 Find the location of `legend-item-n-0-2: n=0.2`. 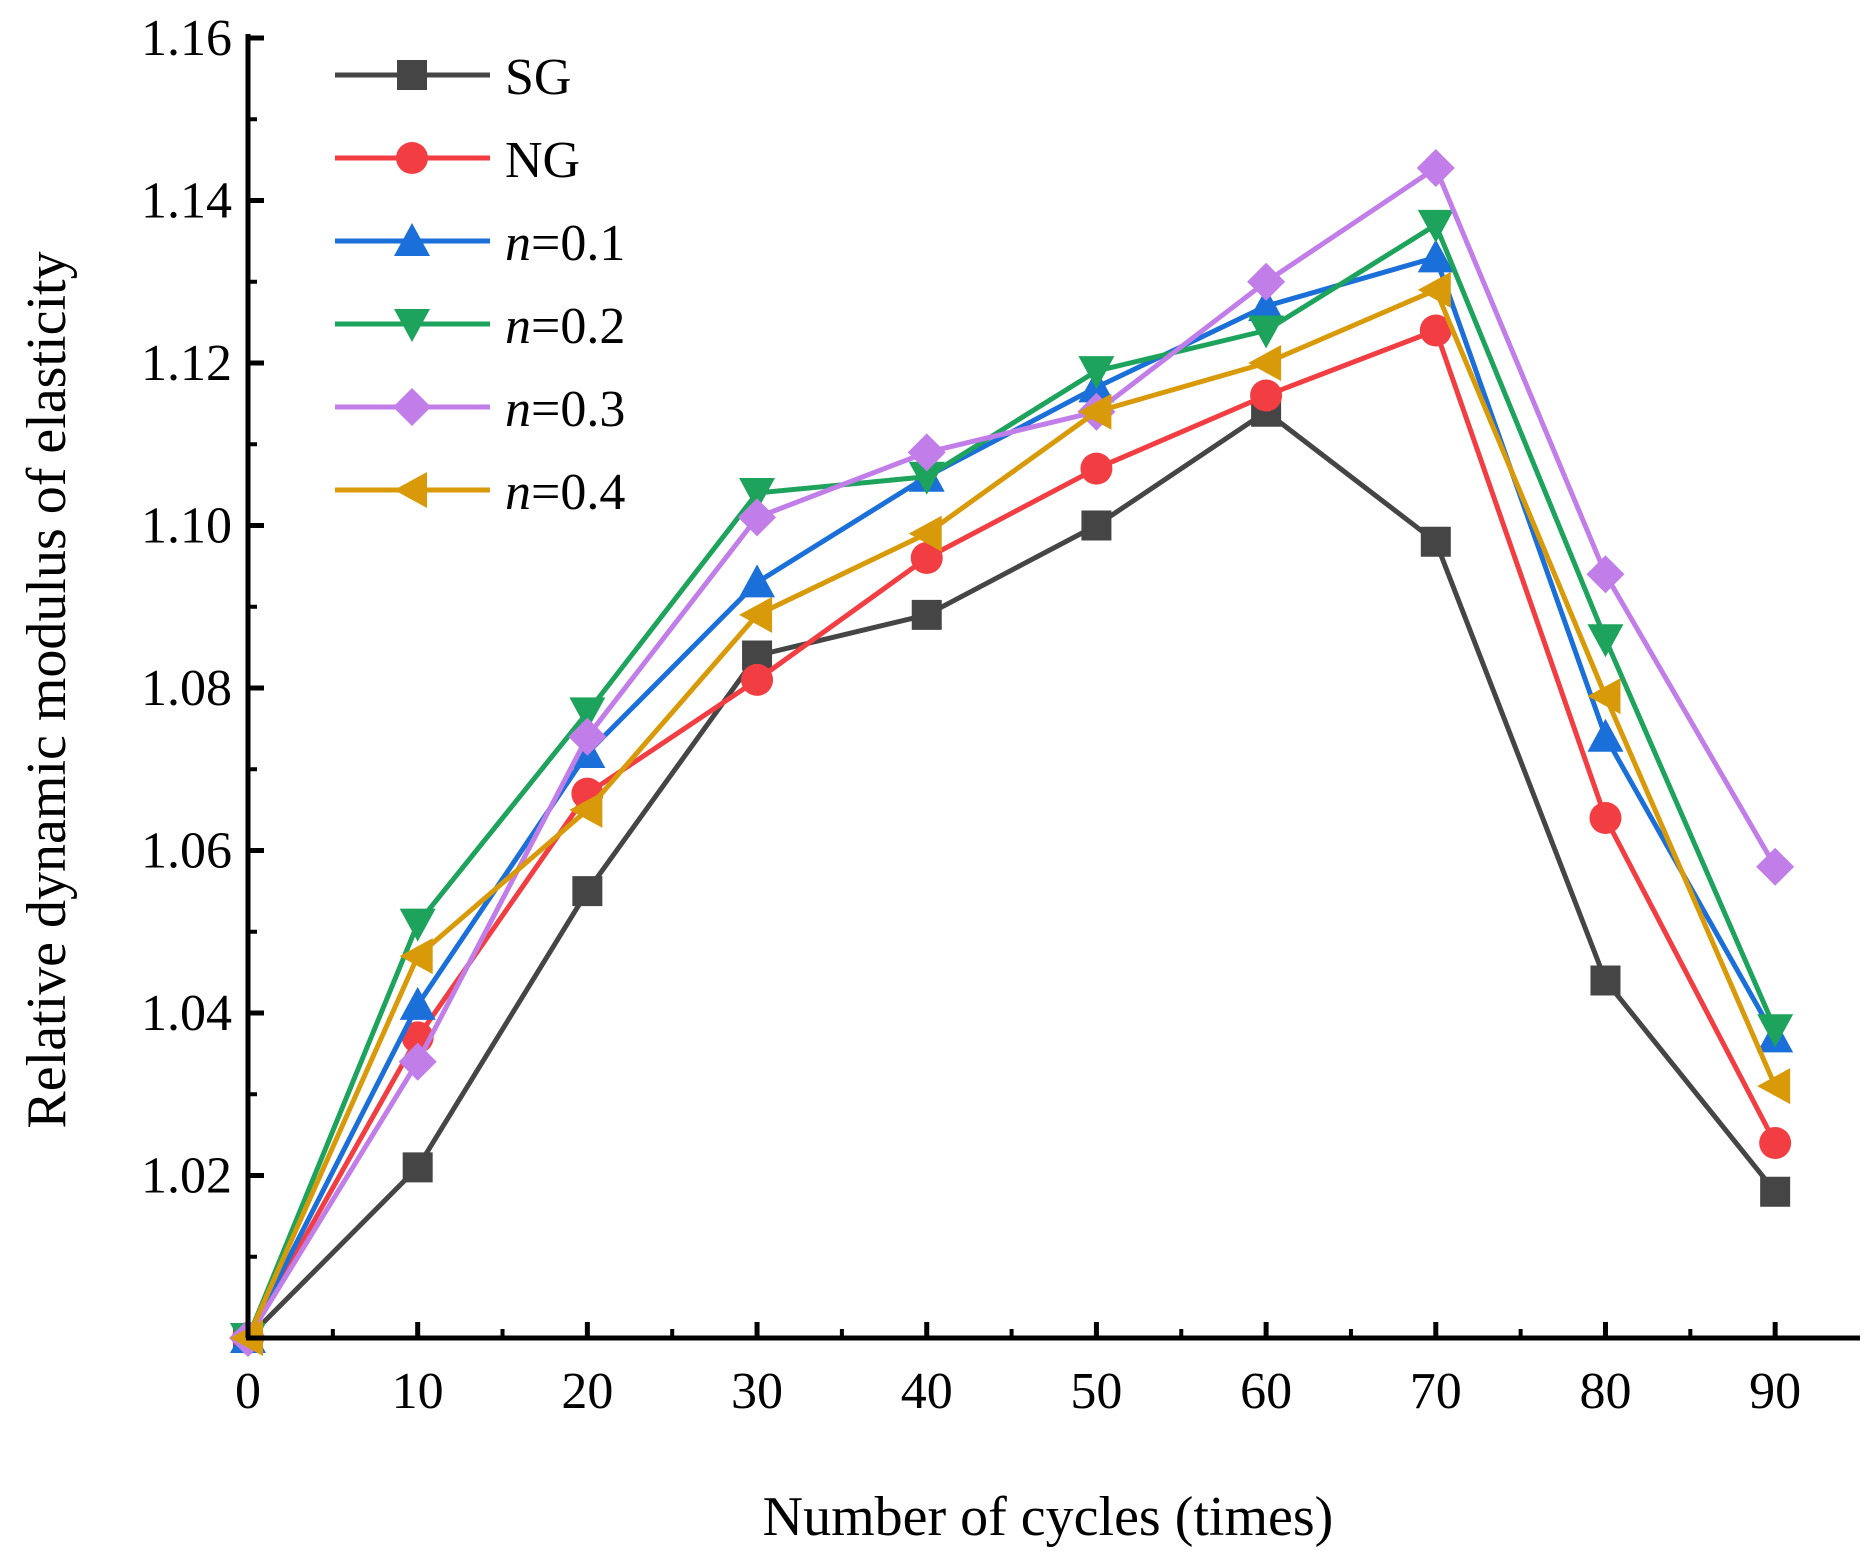

legend-item-n-0-2: n=0.2 is located at coordinates (480, 326).